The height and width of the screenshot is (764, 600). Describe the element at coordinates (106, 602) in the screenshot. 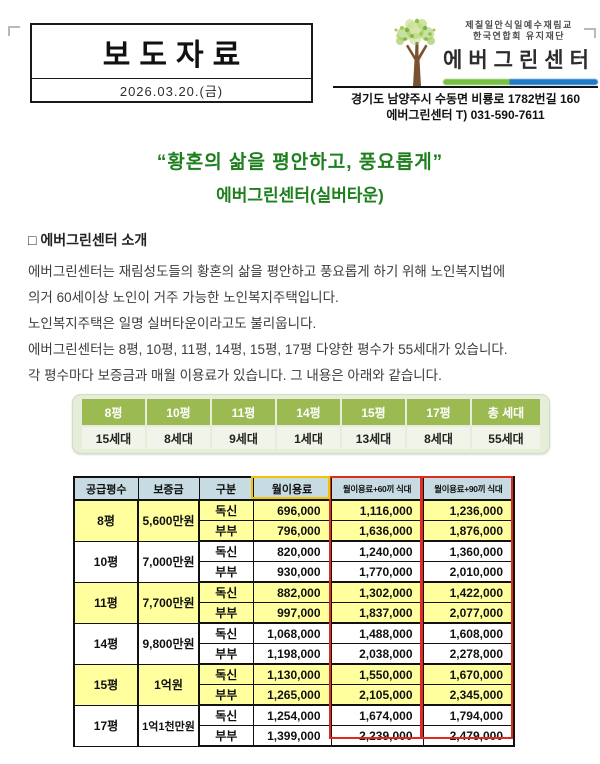

I see `cell-size: 11평` at that location.